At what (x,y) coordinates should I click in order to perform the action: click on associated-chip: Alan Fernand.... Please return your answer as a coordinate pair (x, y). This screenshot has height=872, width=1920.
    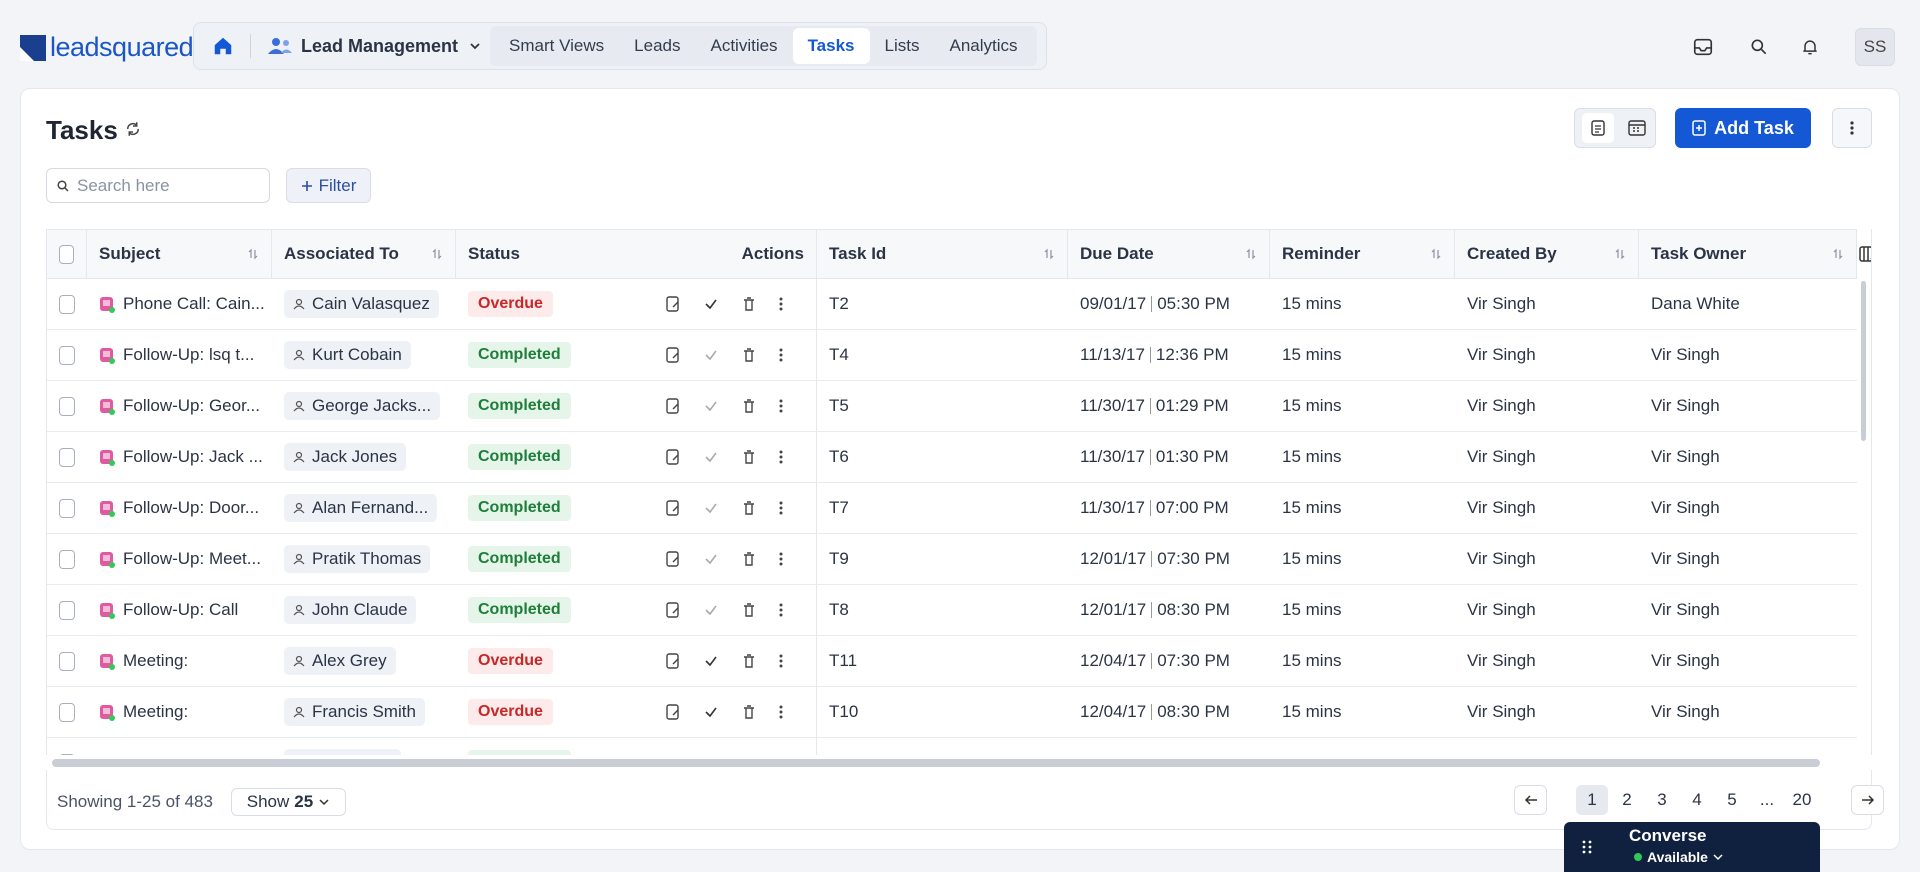
    Looking at the image, I should click on (361, 508).